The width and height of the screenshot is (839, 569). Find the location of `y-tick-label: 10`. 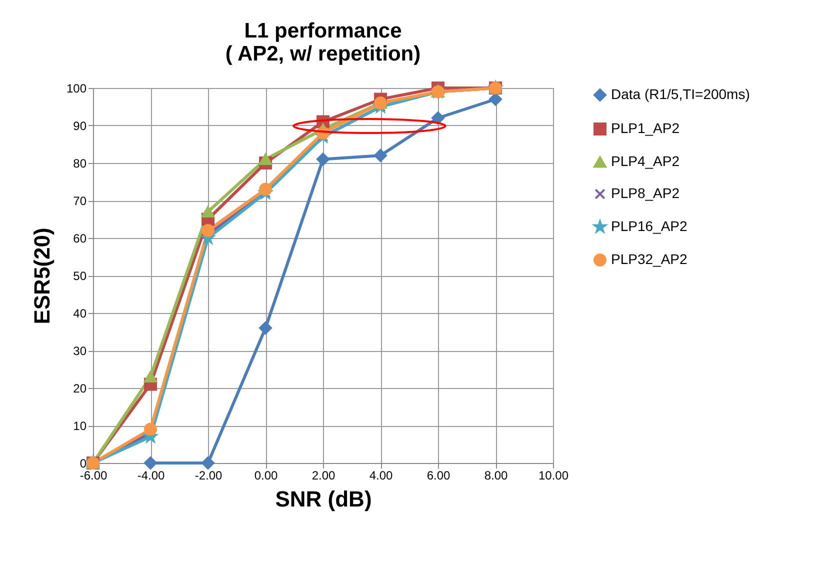

y-tick-label: 10 is located at coordinates (80, 426).